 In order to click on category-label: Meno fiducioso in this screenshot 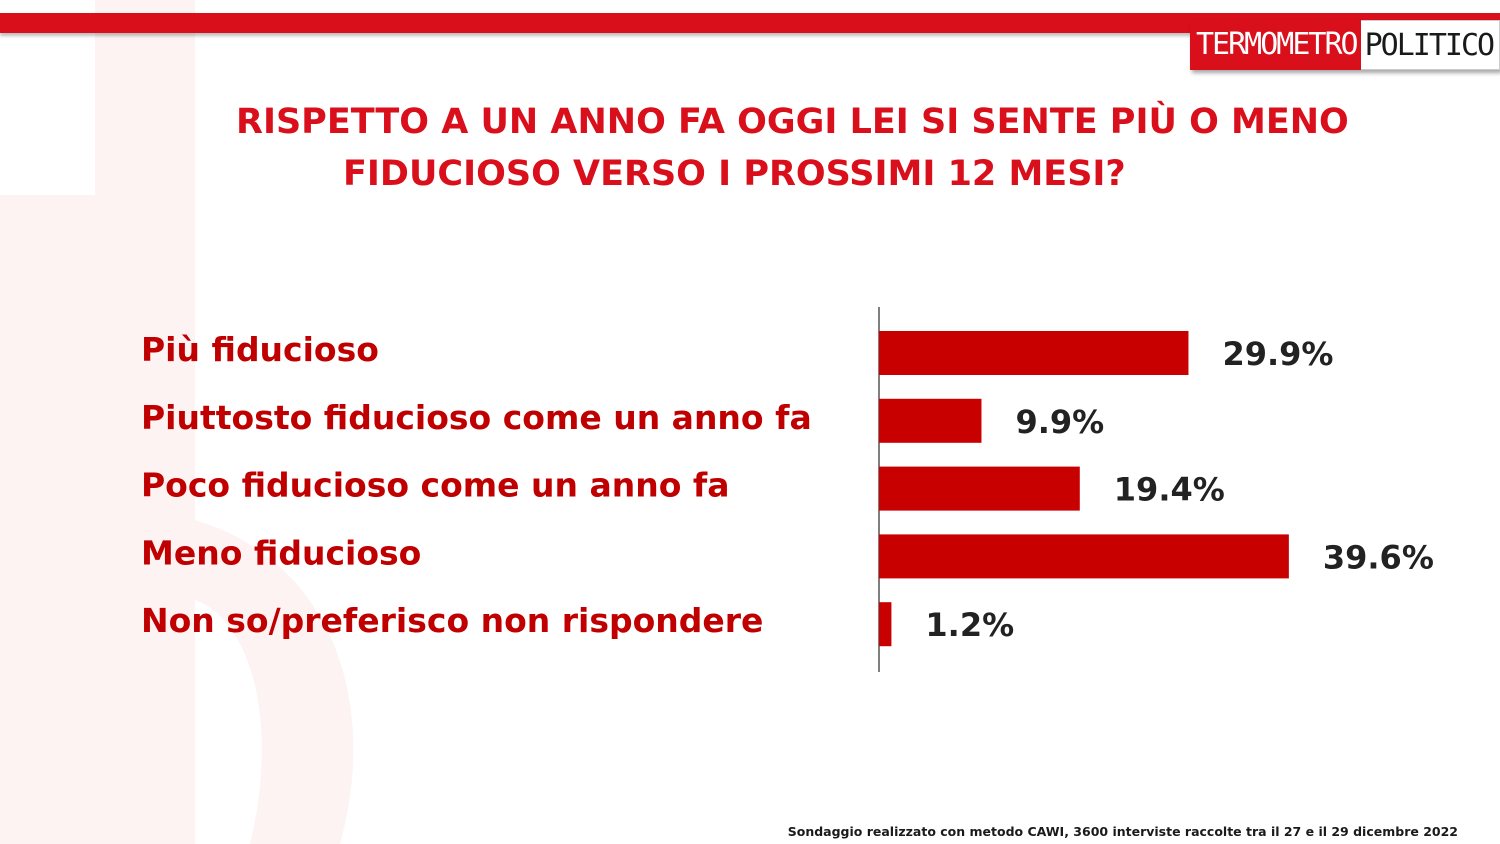, I will do `click(281, 552)`.